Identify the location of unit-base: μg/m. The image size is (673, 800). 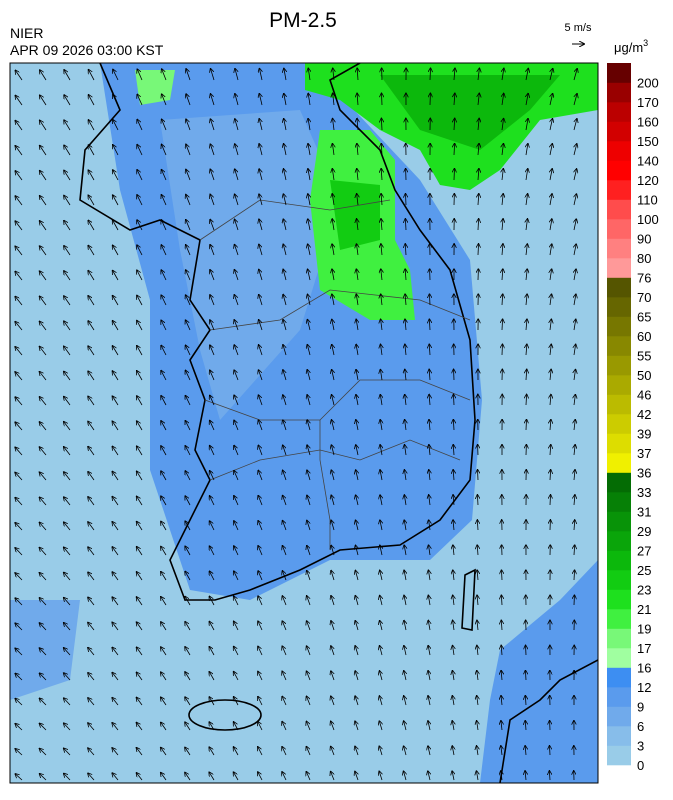
(628, 47).